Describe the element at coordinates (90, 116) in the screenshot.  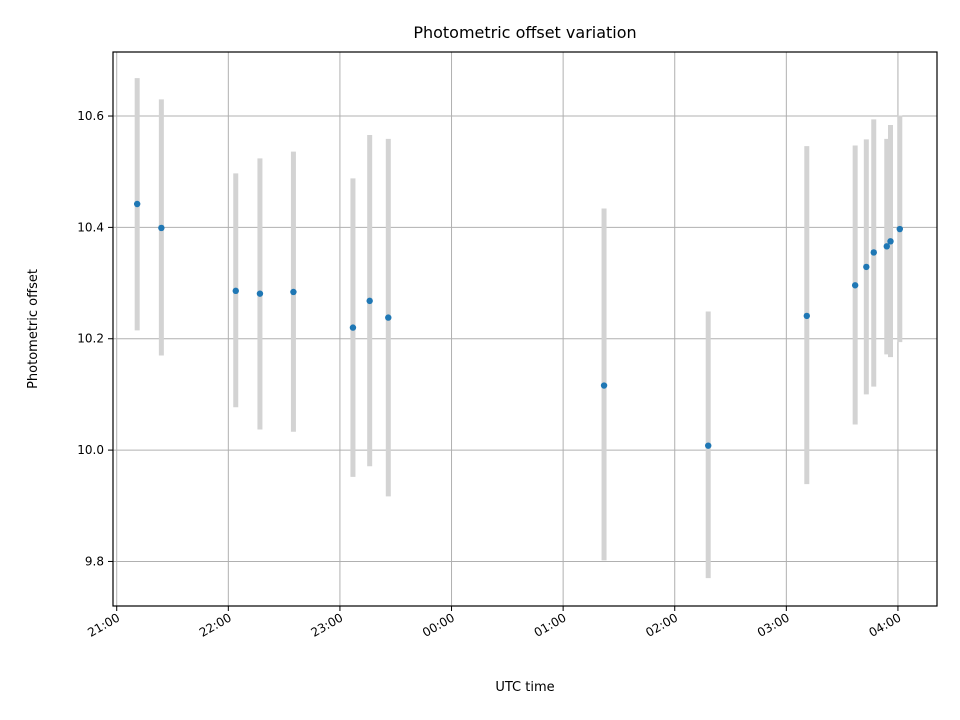
I see `y-tick-label: 10.6` at that location.